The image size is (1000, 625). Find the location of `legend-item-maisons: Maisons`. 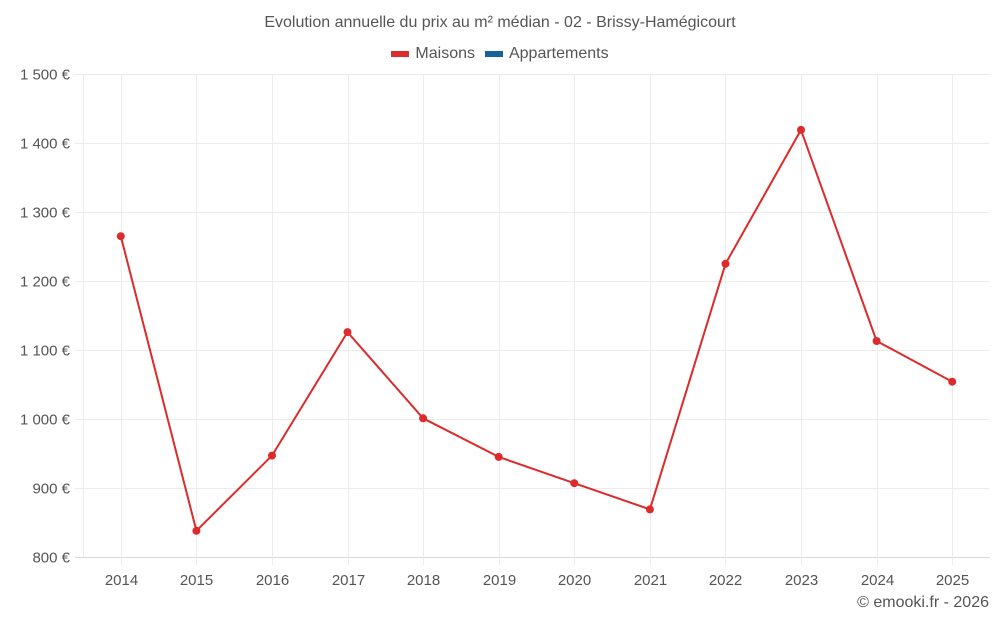

legend-item-maisons: Maisons is located at coordinates (433, 54).